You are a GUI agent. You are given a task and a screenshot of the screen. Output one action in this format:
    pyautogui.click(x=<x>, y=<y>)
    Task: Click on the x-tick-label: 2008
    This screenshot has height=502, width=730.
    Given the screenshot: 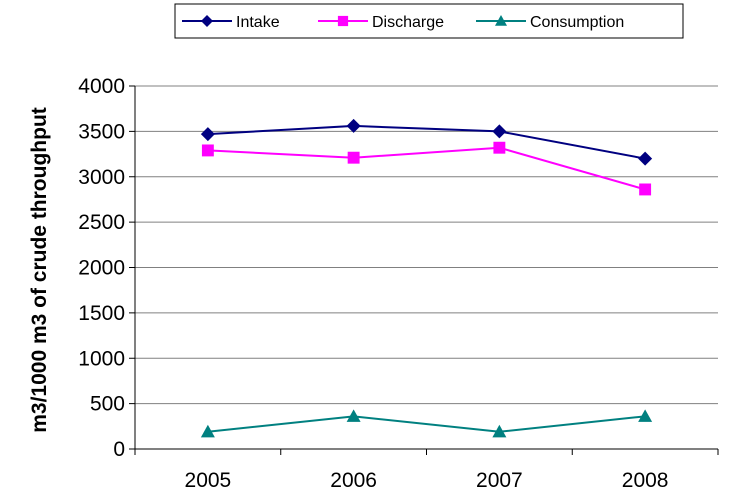 What is the action you would take?
    pyautogui.click(x=645, y=480)
    